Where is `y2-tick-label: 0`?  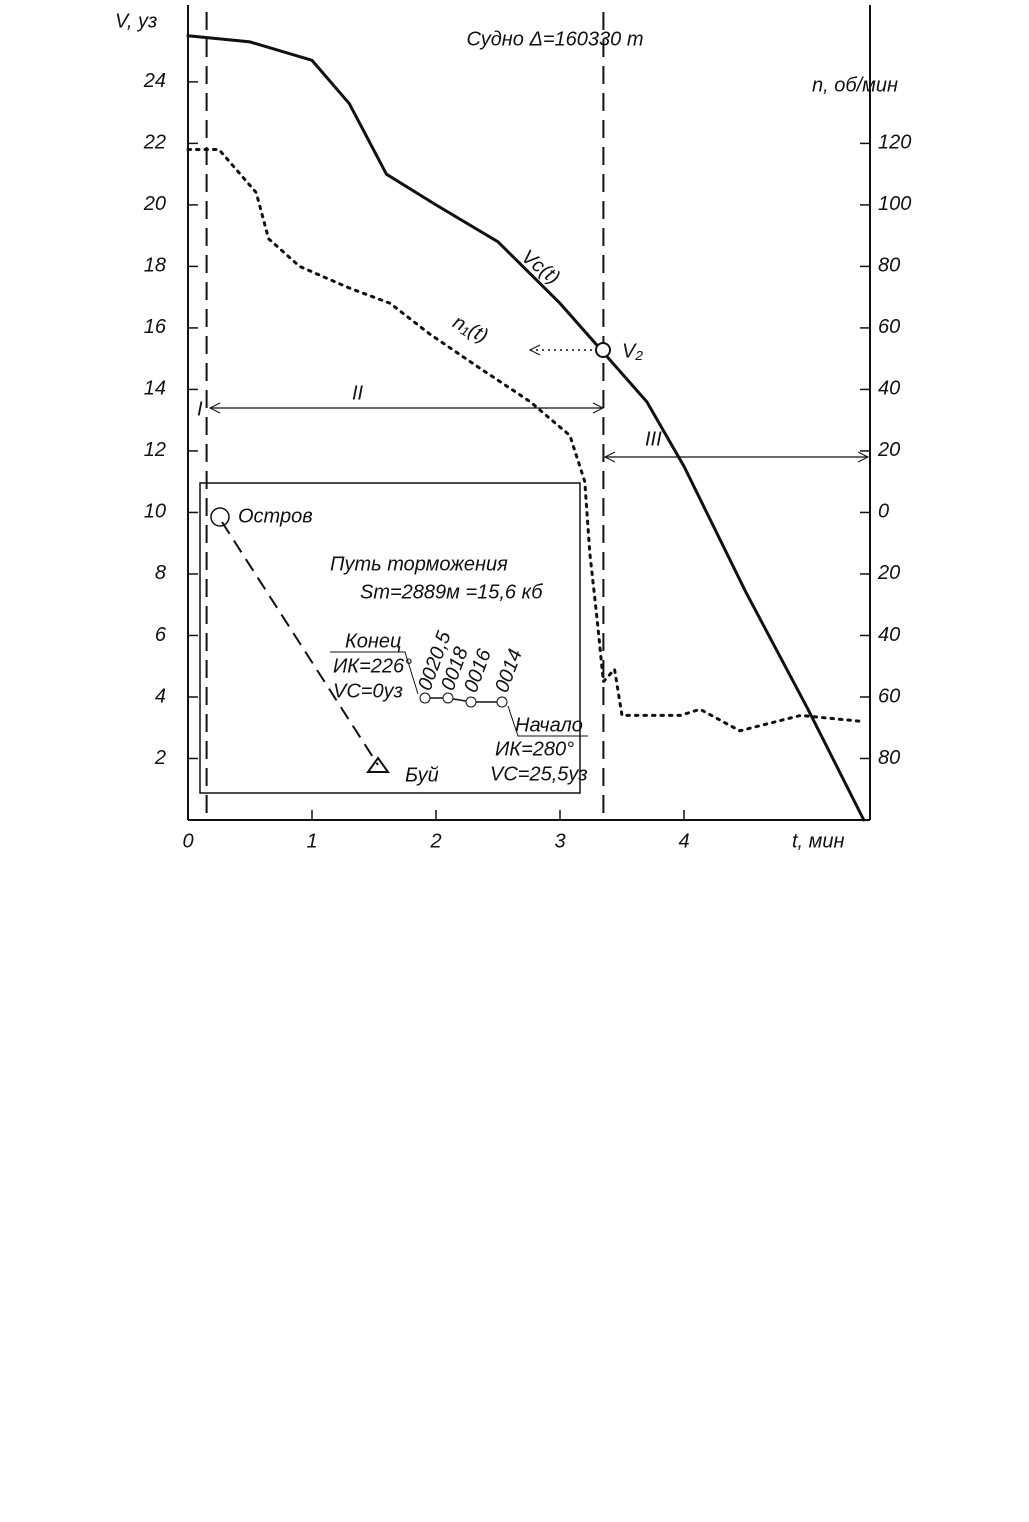 y2-tick-label: 0 is located at coordinates (883, 512).